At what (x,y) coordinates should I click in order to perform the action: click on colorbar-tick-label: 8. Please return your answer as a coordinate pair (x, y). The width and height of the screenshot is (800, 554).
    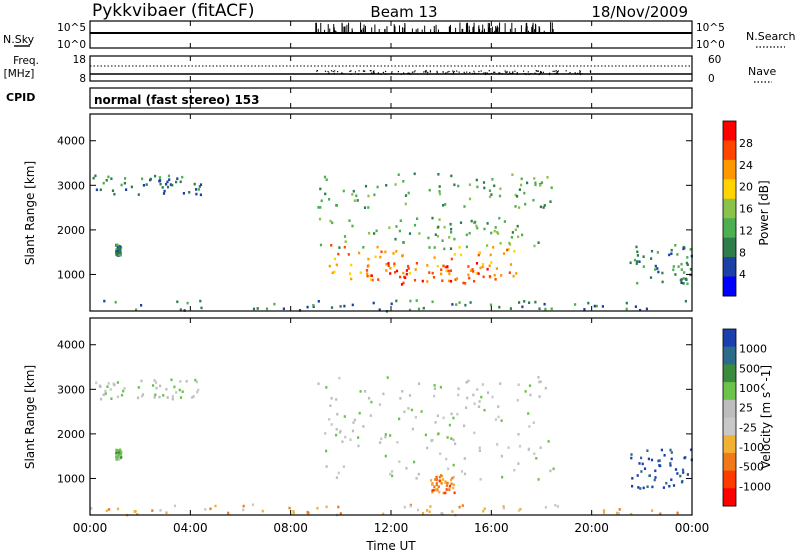
    Looking at the image, I should click on (742, 252).